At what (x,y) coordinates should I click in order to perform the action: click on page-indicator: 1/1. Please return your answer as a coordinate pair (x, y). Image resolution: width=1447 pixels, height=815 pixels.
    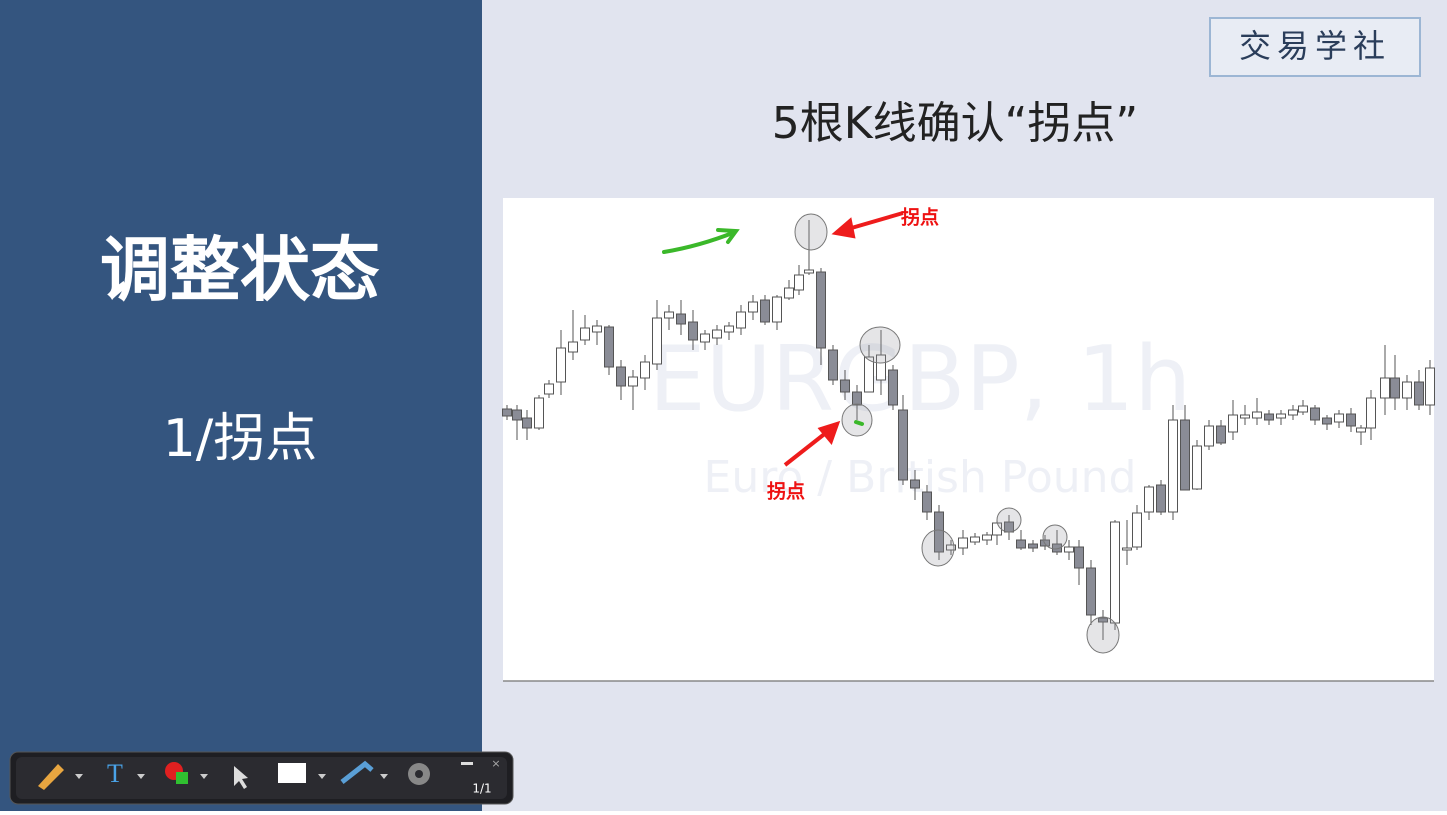
    Looking at the image, I should click on (481, 789).